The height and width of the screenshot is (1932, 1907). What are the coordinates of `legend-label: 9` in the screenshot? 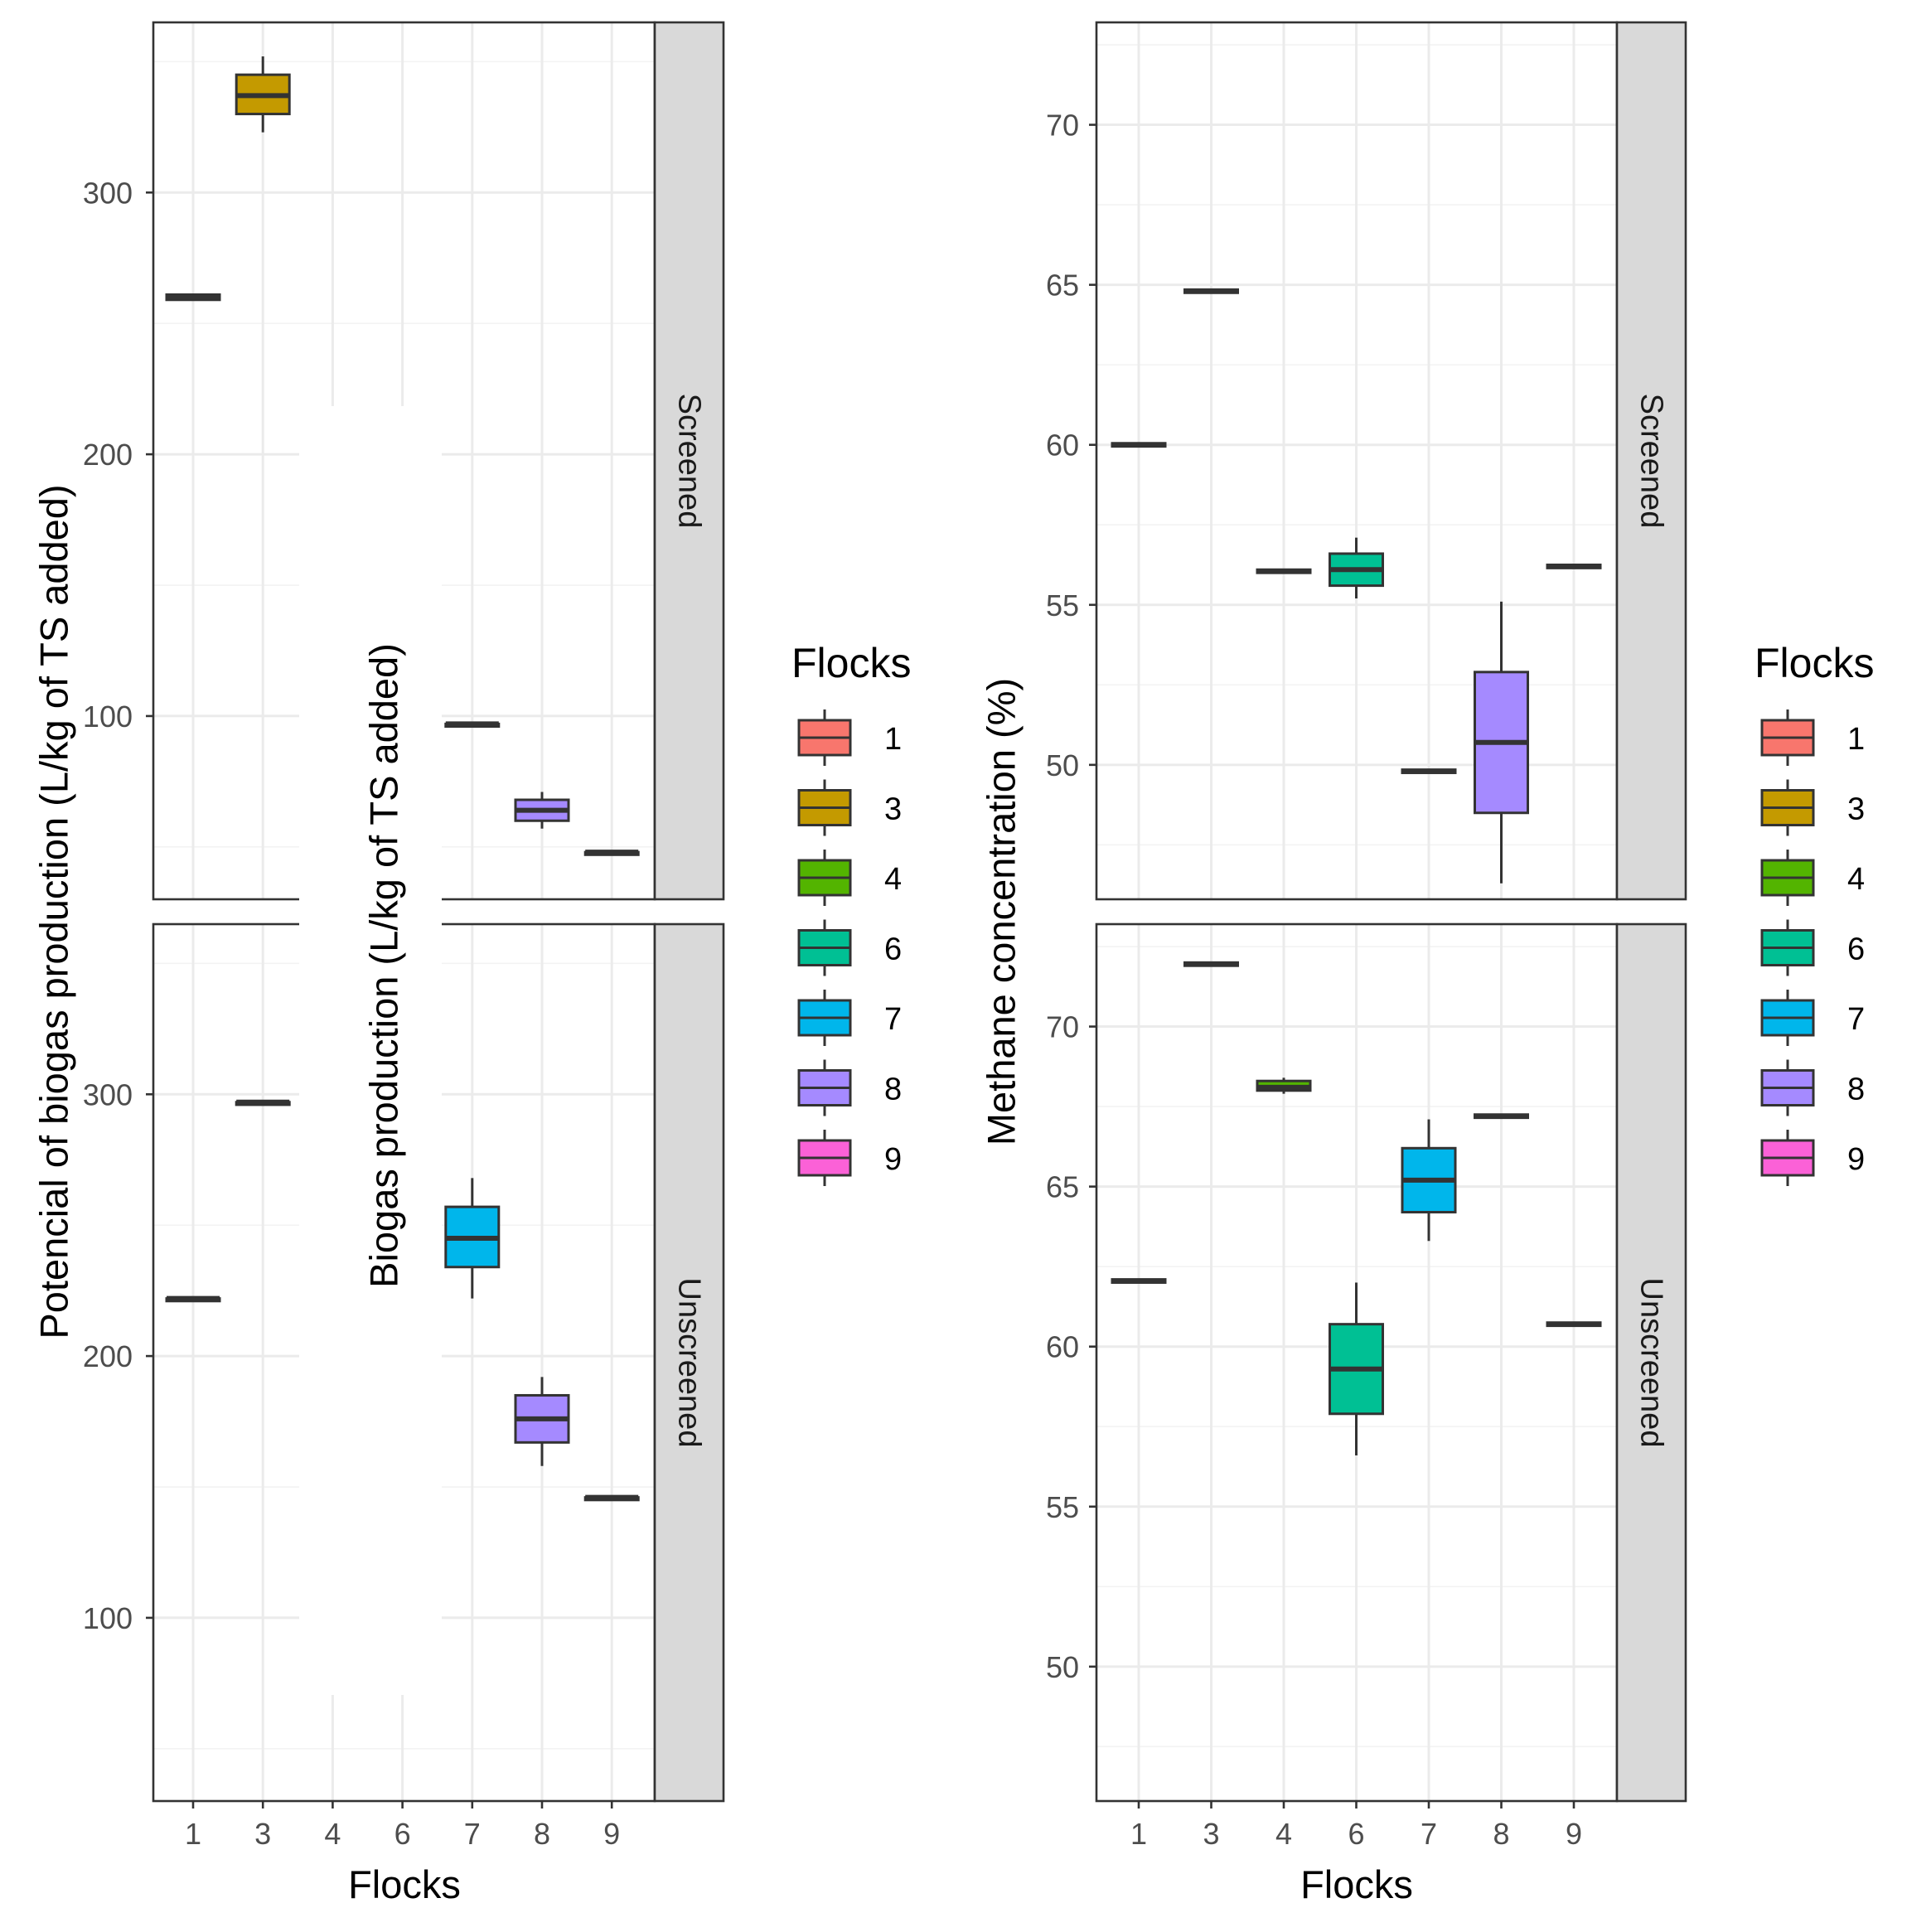 It's located at (1856, 1159).